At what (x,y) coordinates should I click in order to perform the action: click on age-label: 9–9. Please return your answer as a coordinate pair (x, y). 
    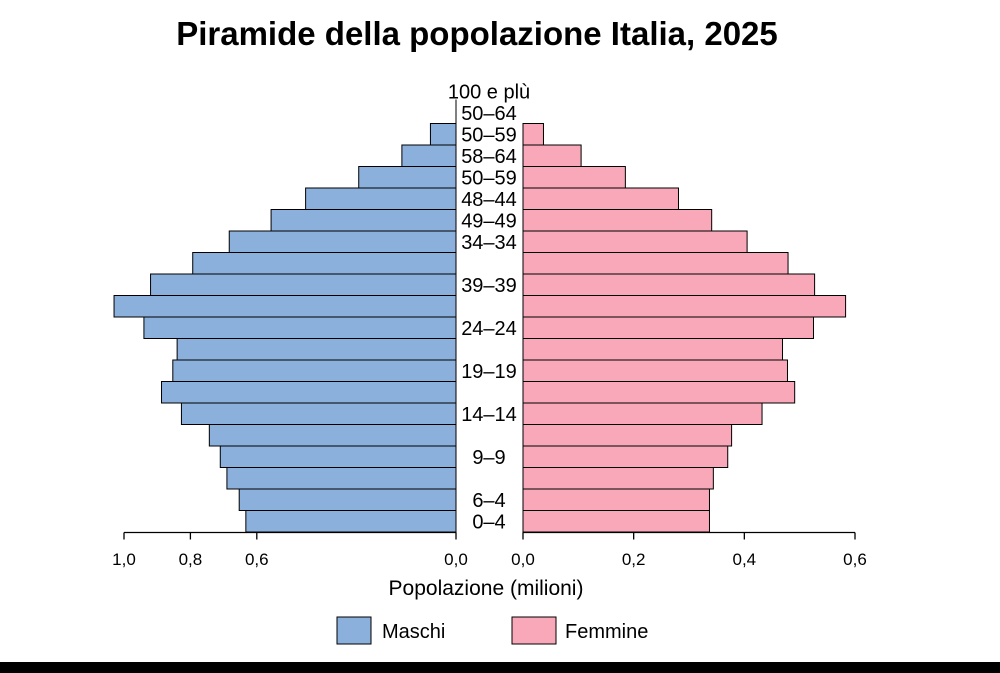
    Looking at the image, I should click on (488, 458).